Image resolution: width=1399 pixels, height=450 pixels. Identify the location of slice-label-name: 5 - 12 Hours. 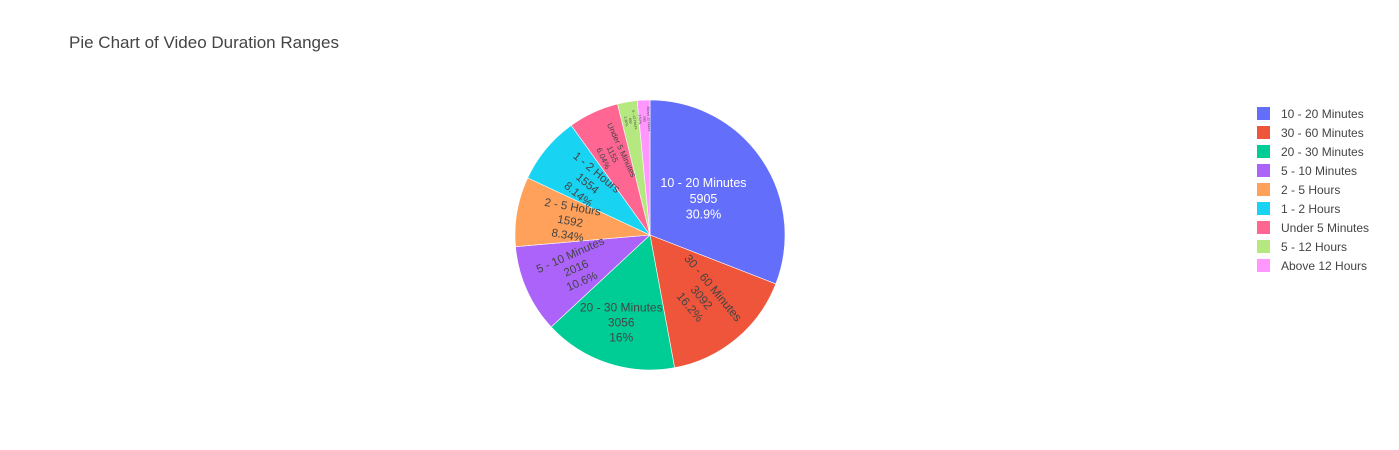
(634, 120).